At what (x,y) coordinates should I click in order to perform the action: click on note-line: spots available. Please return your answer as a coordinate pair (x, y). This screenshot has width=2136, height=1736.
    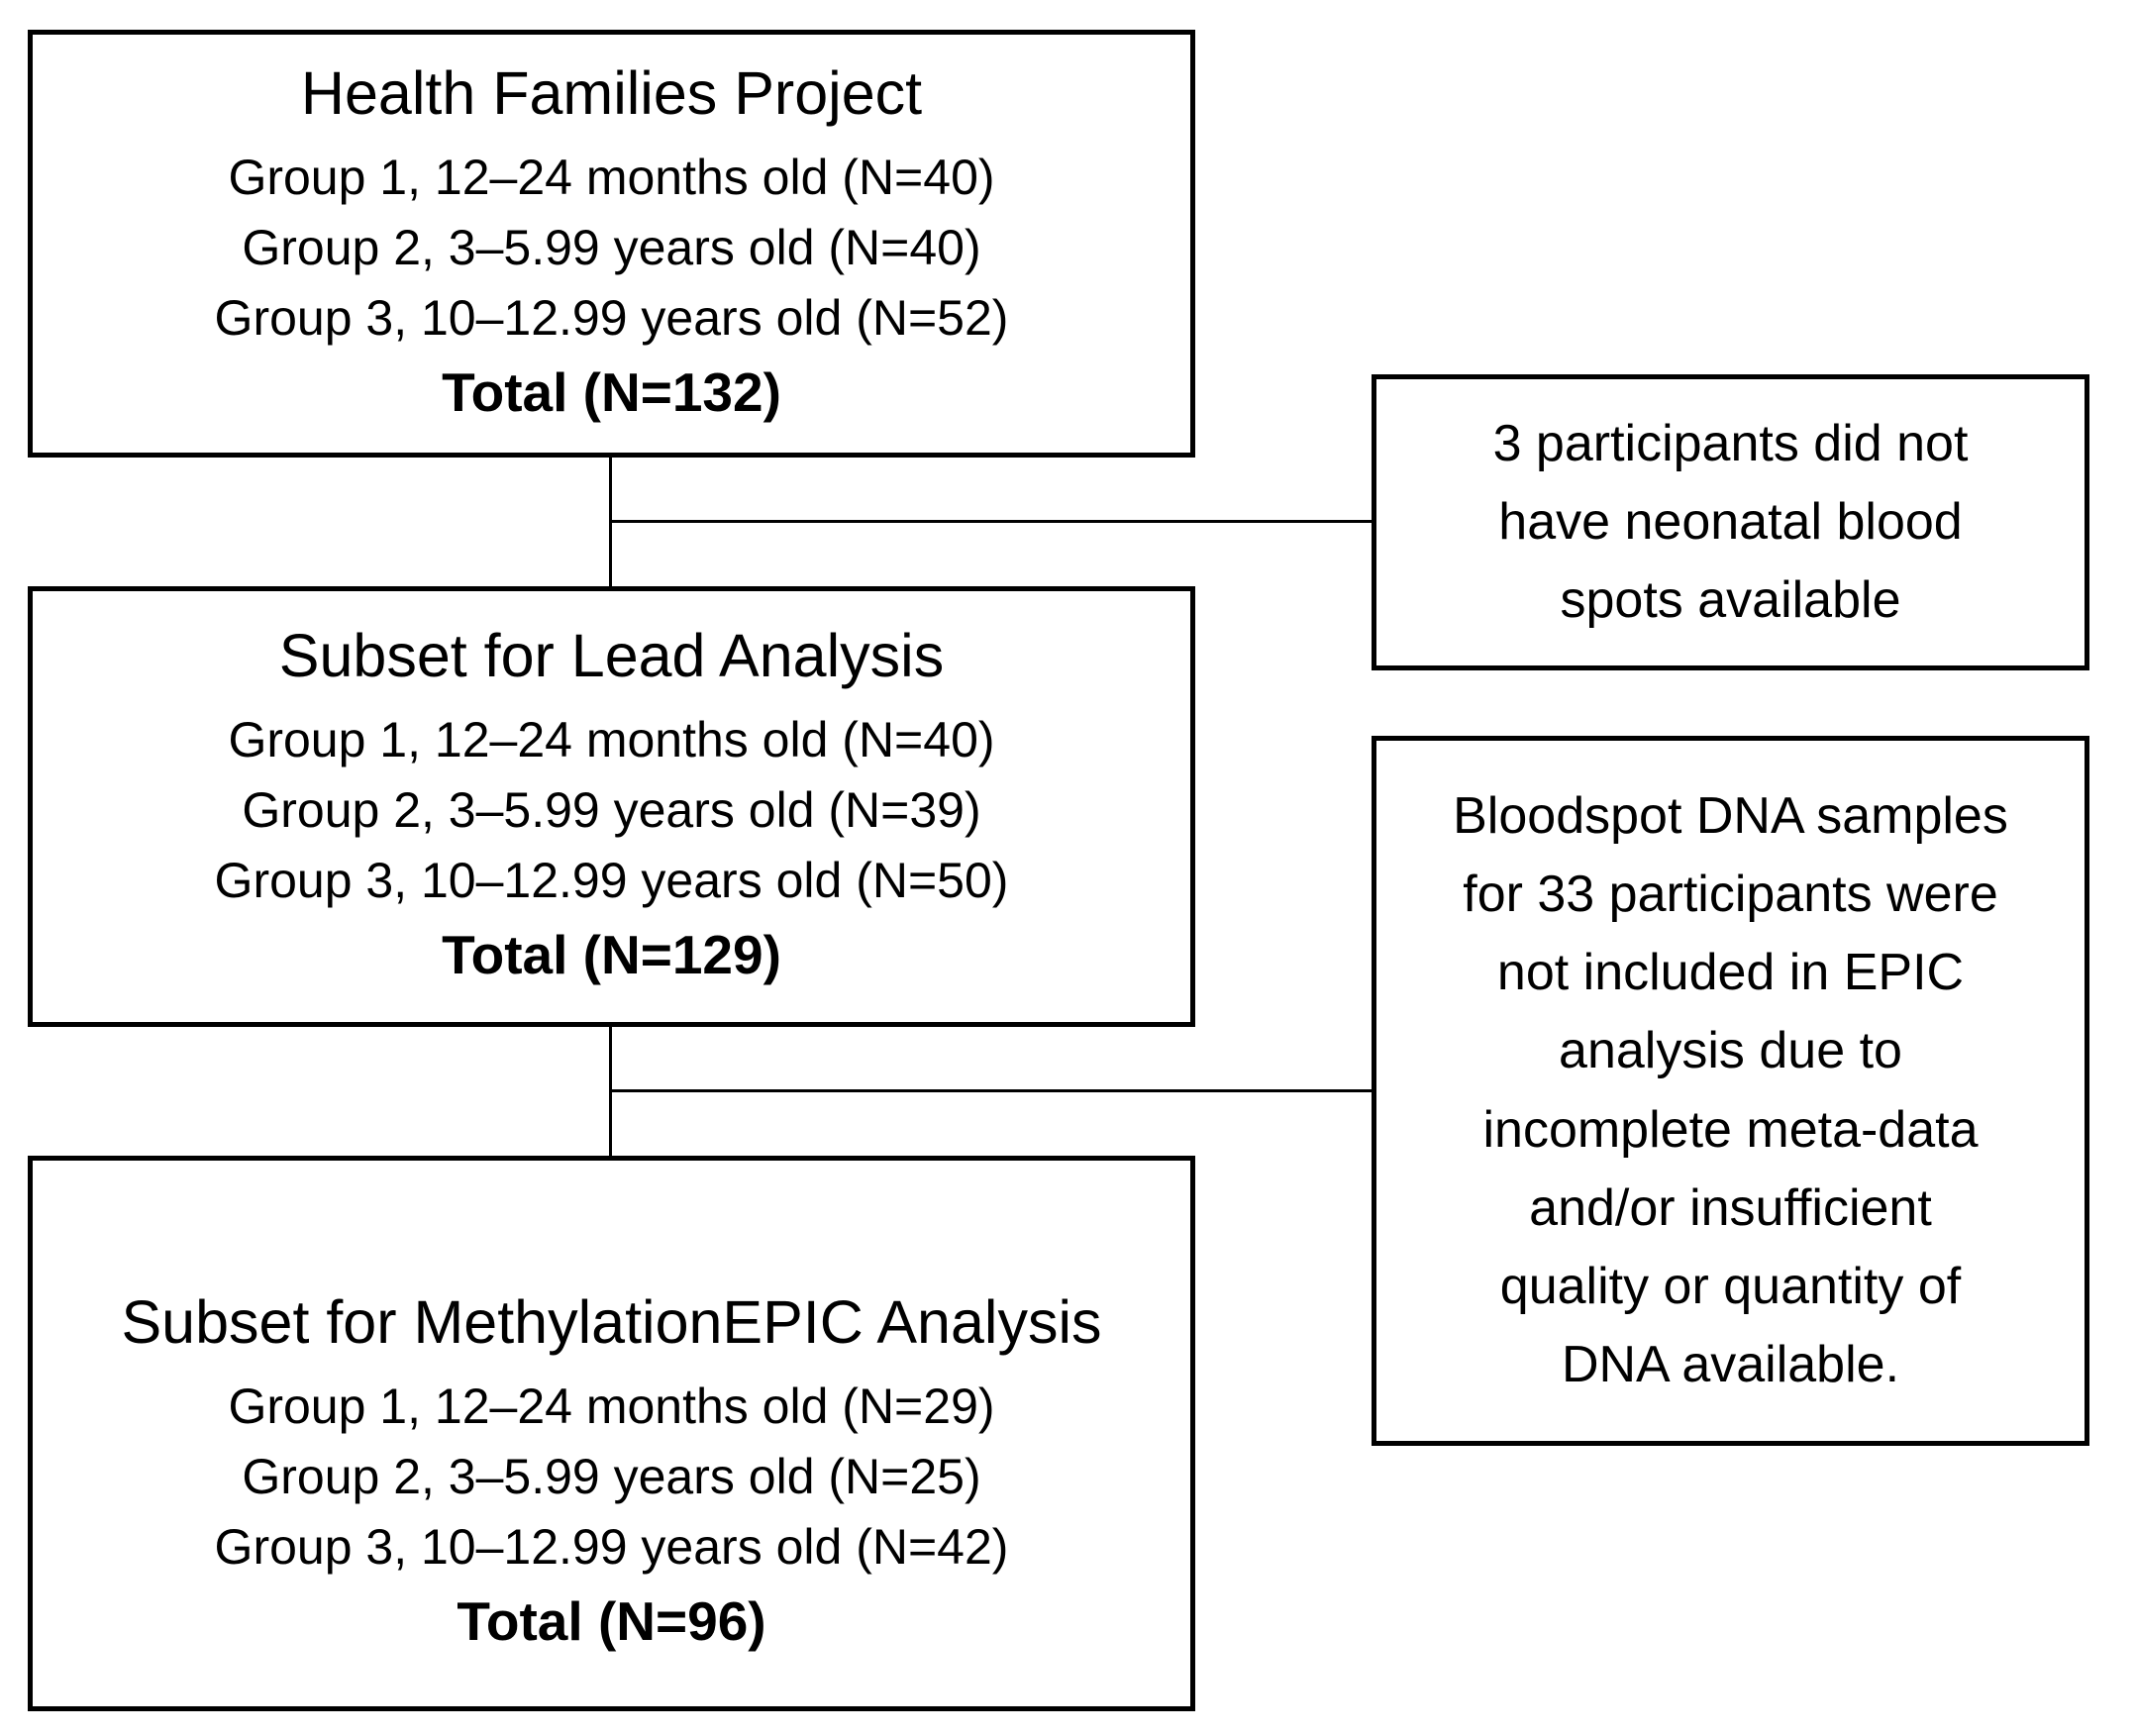
    Looking at the image, I should click on (1731, 600).